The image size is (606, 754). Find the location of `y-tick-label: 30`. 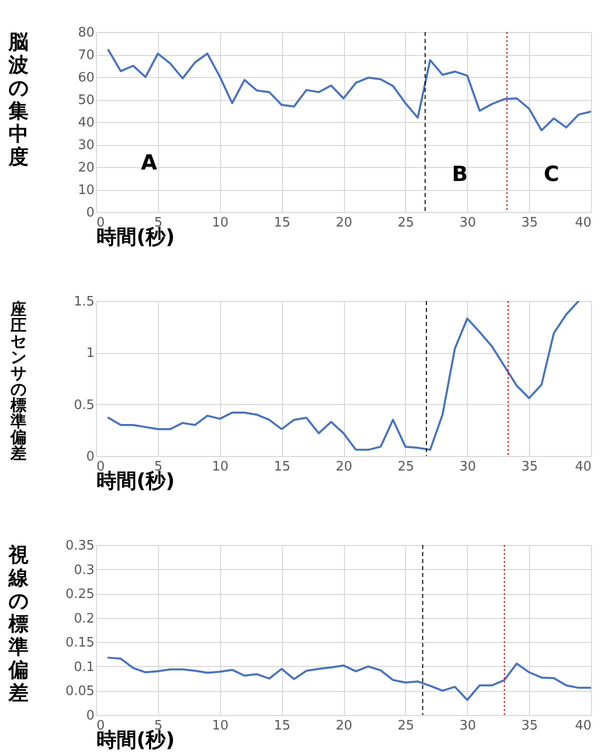

y-tick-label: 30 is located at coordinates (86, 145).